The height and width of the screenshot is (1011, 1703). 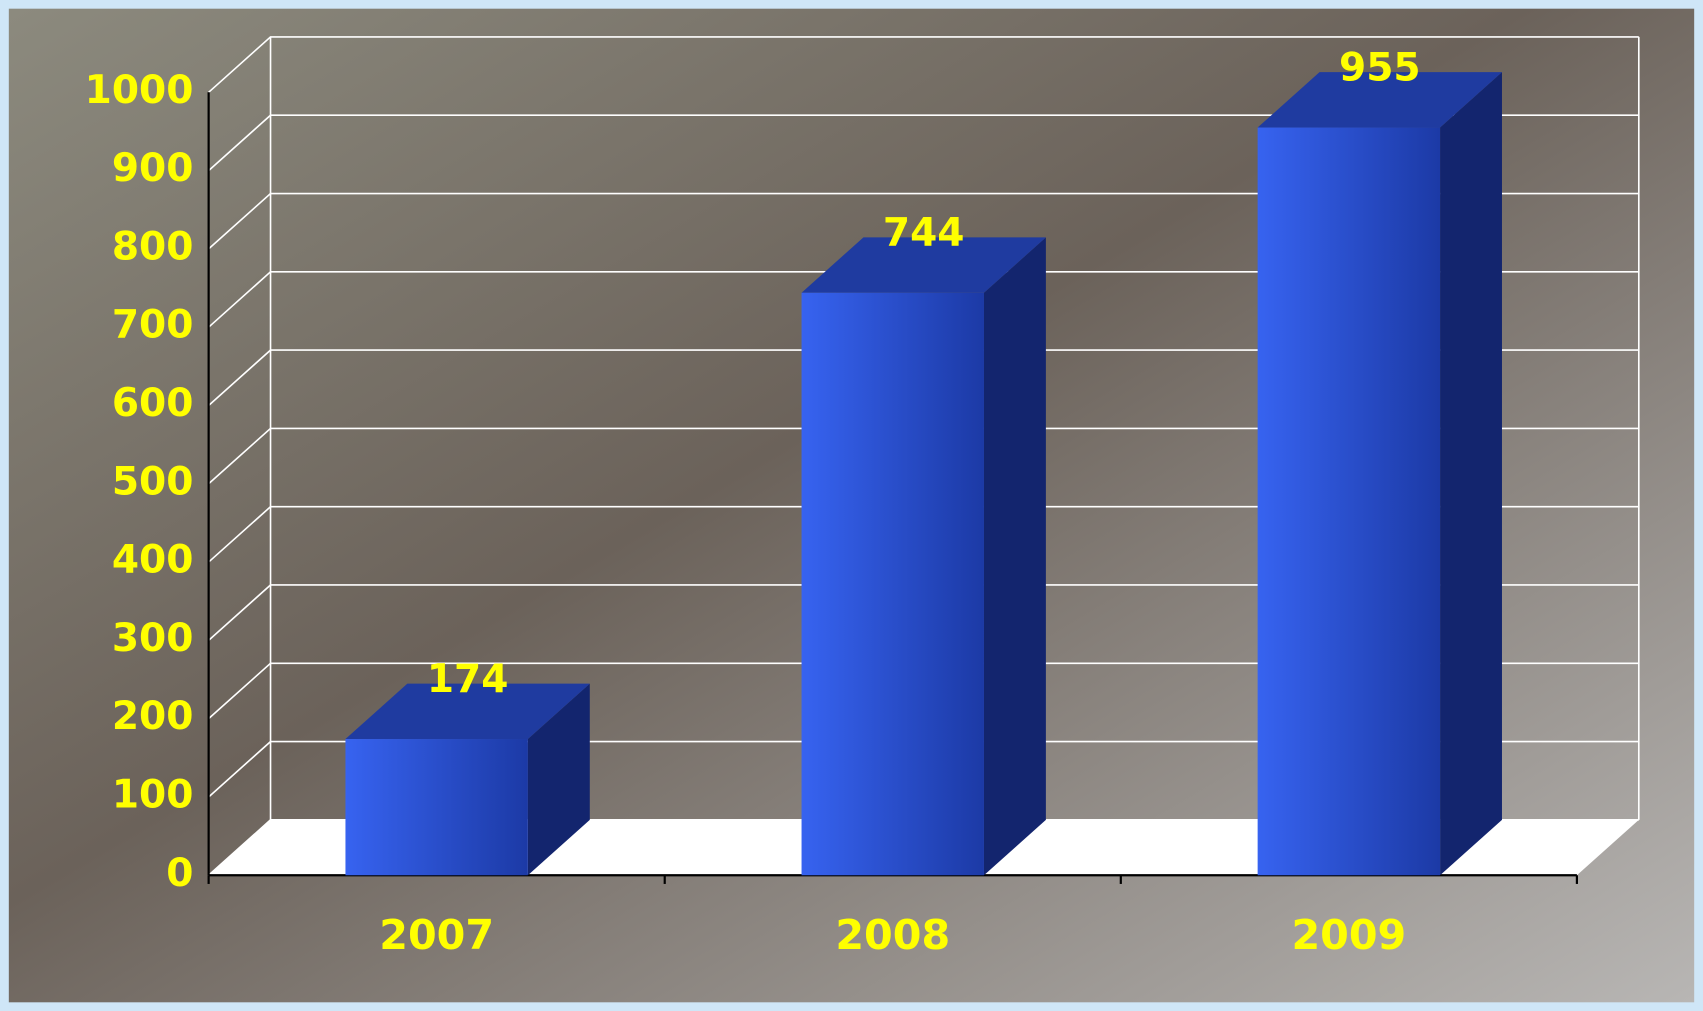 I want to click on value-label: 174, so click(x=468, y=679).